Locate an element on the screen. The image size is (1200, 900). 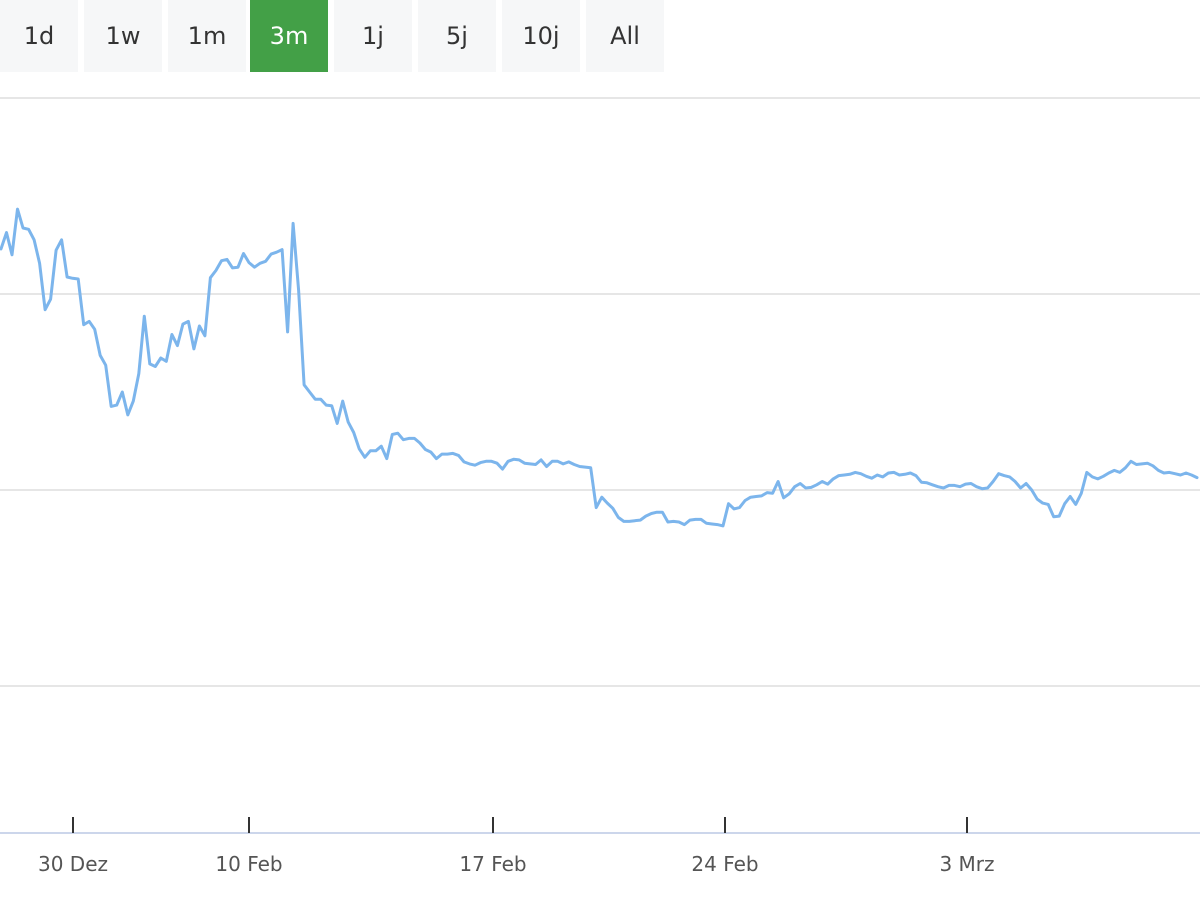
range-button-1j: 1j is located at coordinates (373, 36).